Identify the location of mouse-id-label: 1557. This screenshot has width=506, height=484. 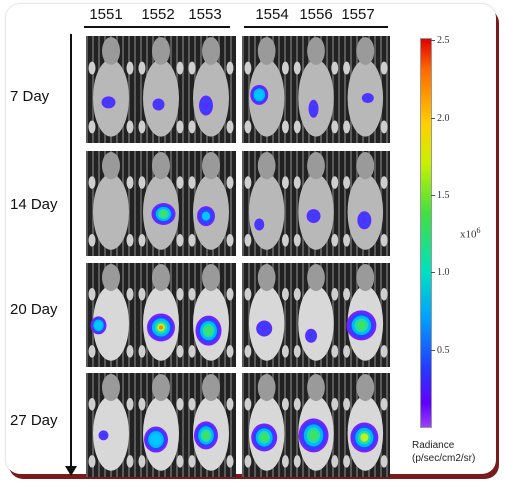
(358, 14).